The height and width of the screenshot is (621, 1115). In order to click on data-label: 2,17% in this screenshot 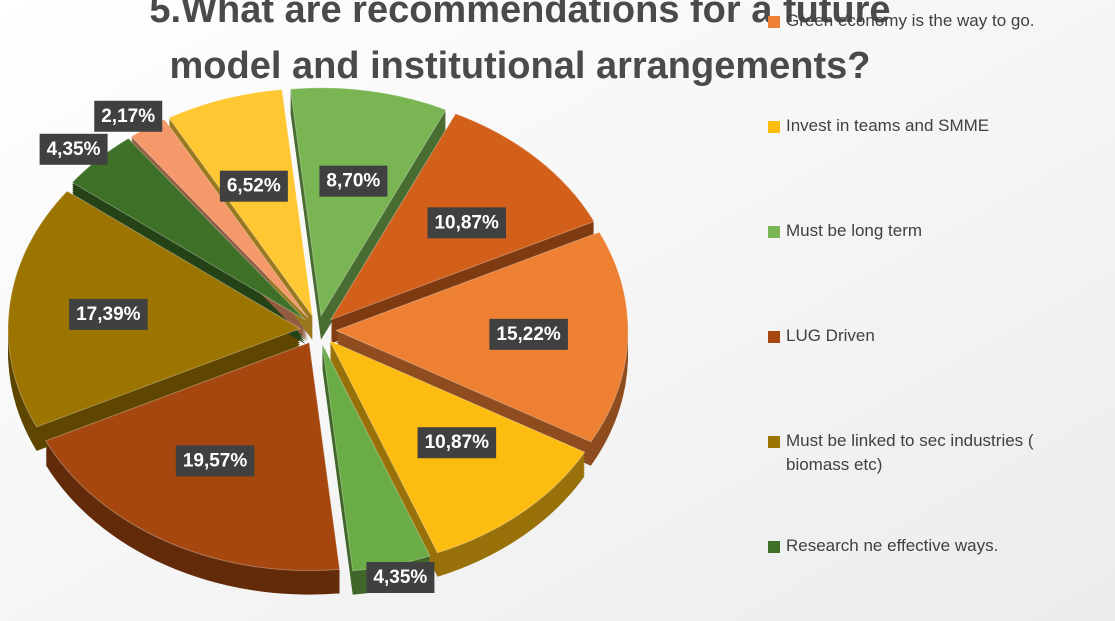, I will do `click(128, 116)`.